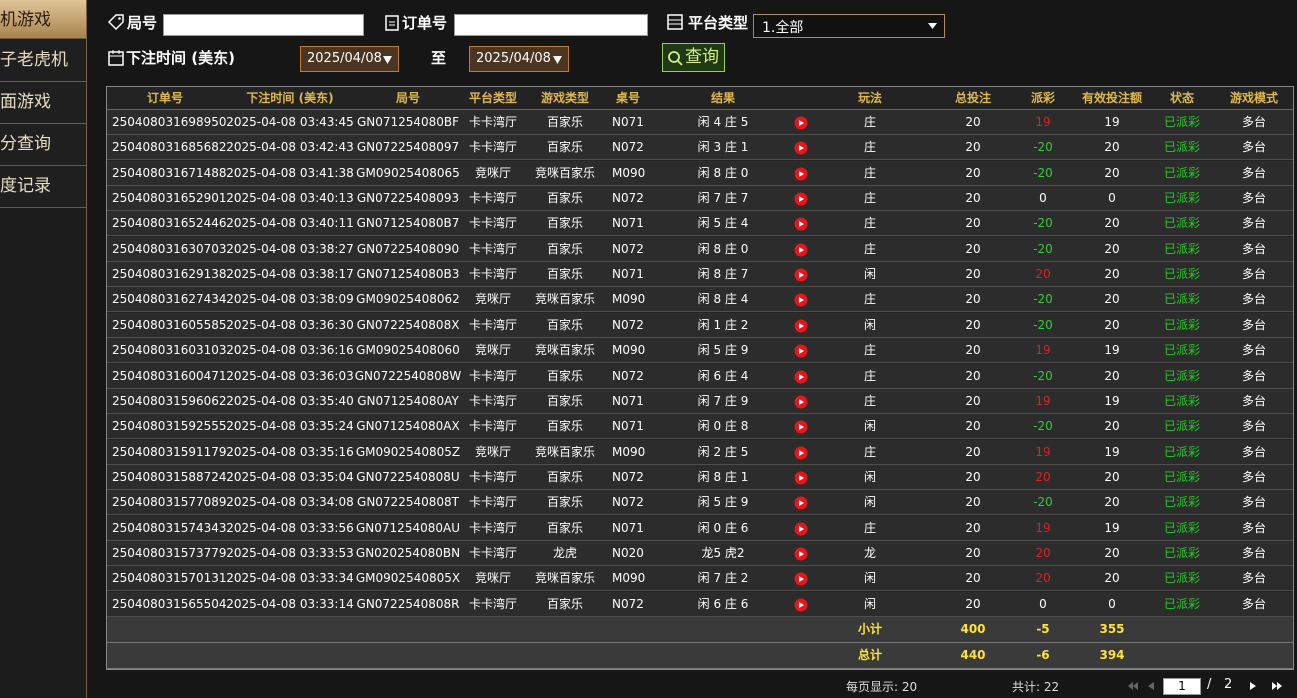 The height and width of the screenshot is (698, 1297). I want to click on date-to: 2025/04/08, so click(519, 59).